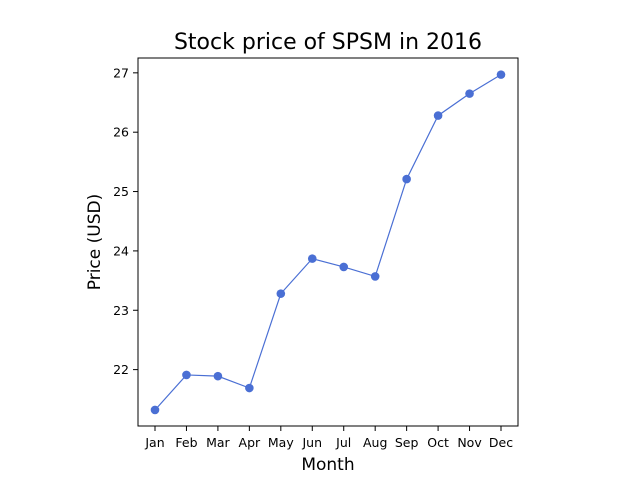  I want to click on y-axis-label: Price (USD), so click(95, 242).